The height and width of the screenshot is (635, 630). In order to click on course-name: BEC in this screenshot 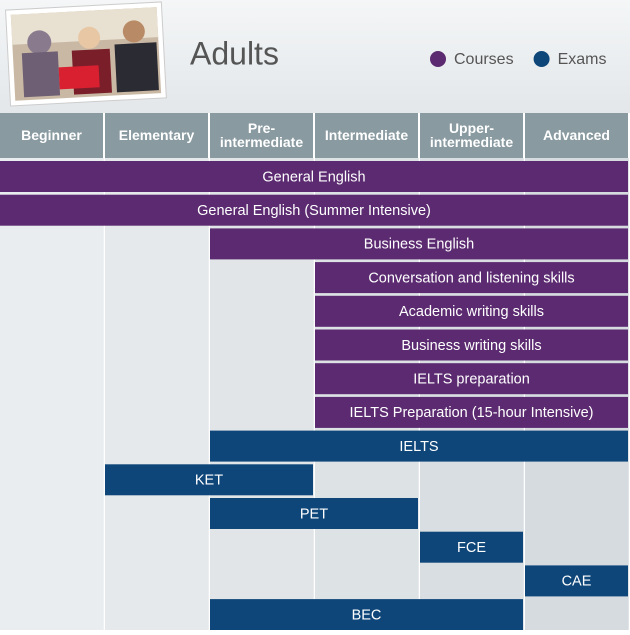, I will do `click(367, 615)`.